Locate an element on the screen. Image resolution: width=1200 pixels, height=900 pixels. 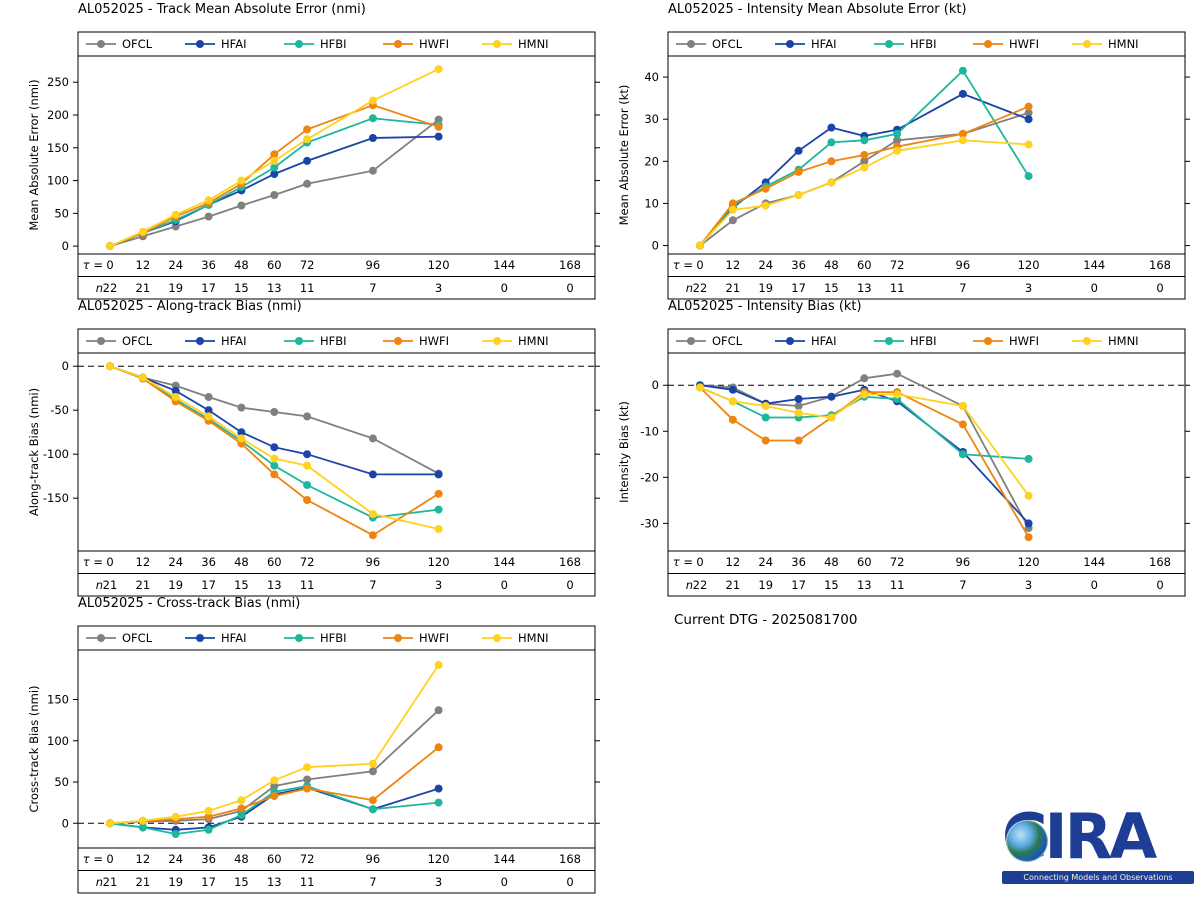
y-tick-label: 10 is located at coordinates (651, 203).